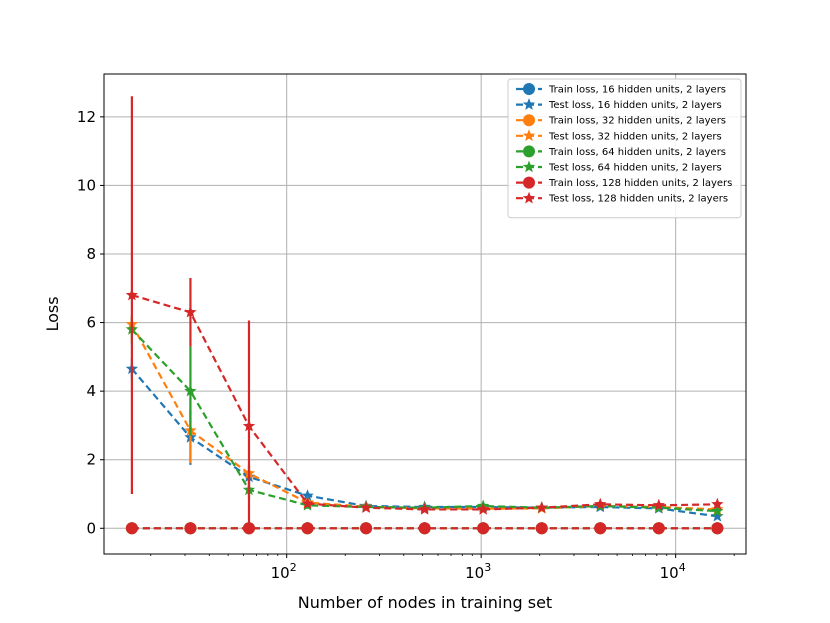 The image size is (830, 623). I want to click on y-tick-label: 12, so click(86, 117).